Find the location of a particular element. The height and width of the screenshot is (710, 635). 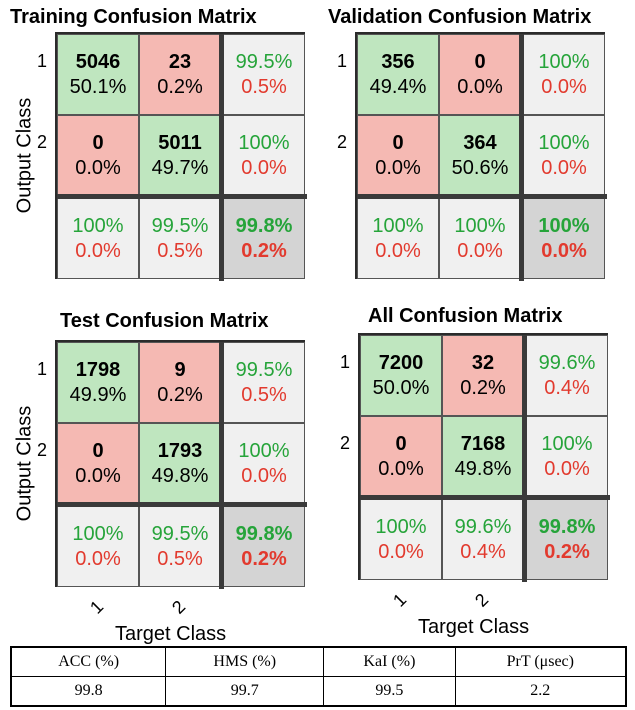

correct-cell: 5046 50.1% is located at coordinates (98, 74).